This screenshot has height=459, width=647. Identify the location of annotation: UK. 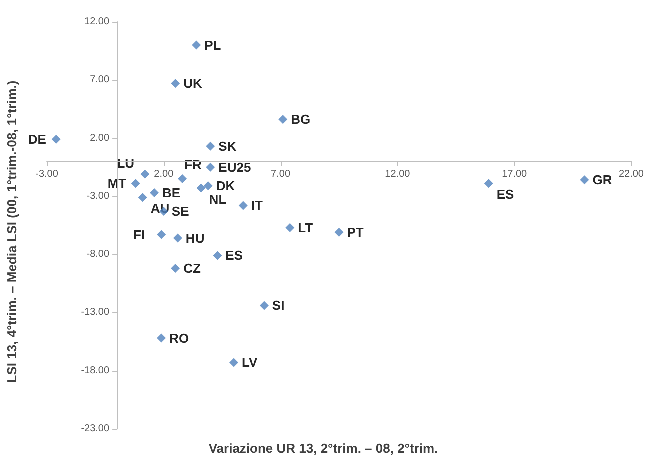
(193, 84).